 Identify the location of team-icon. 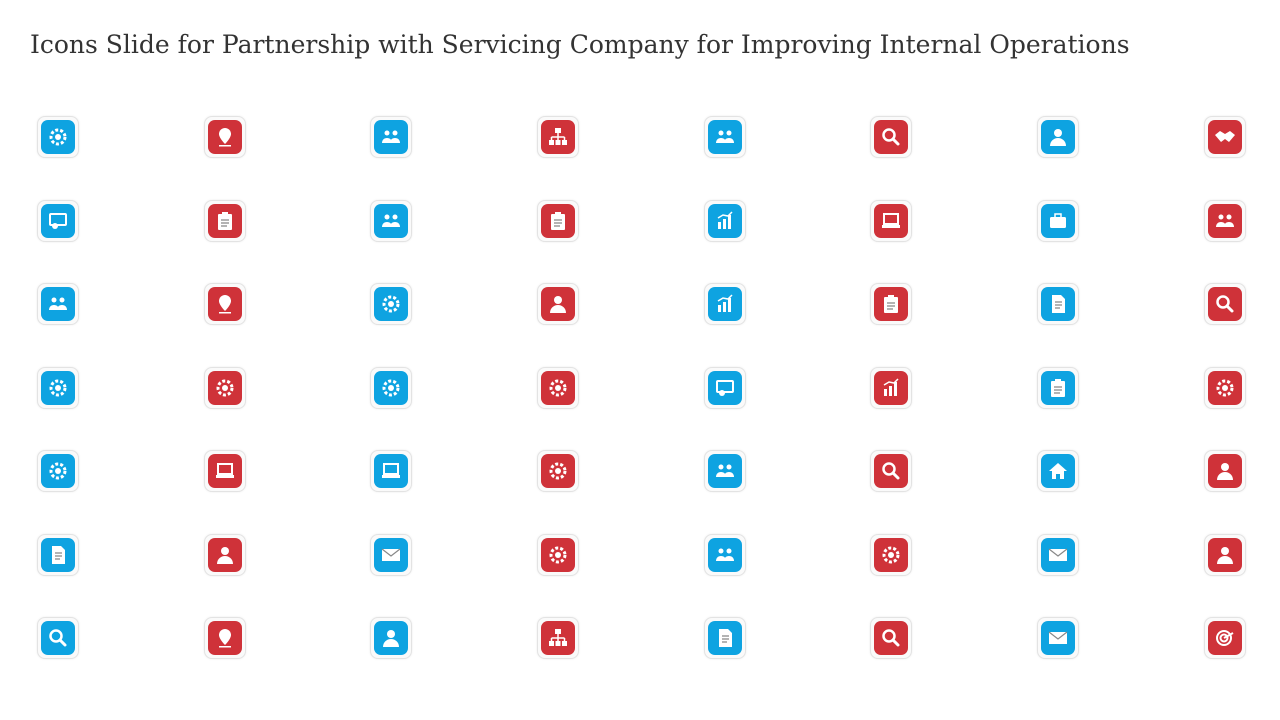
(724, 137).